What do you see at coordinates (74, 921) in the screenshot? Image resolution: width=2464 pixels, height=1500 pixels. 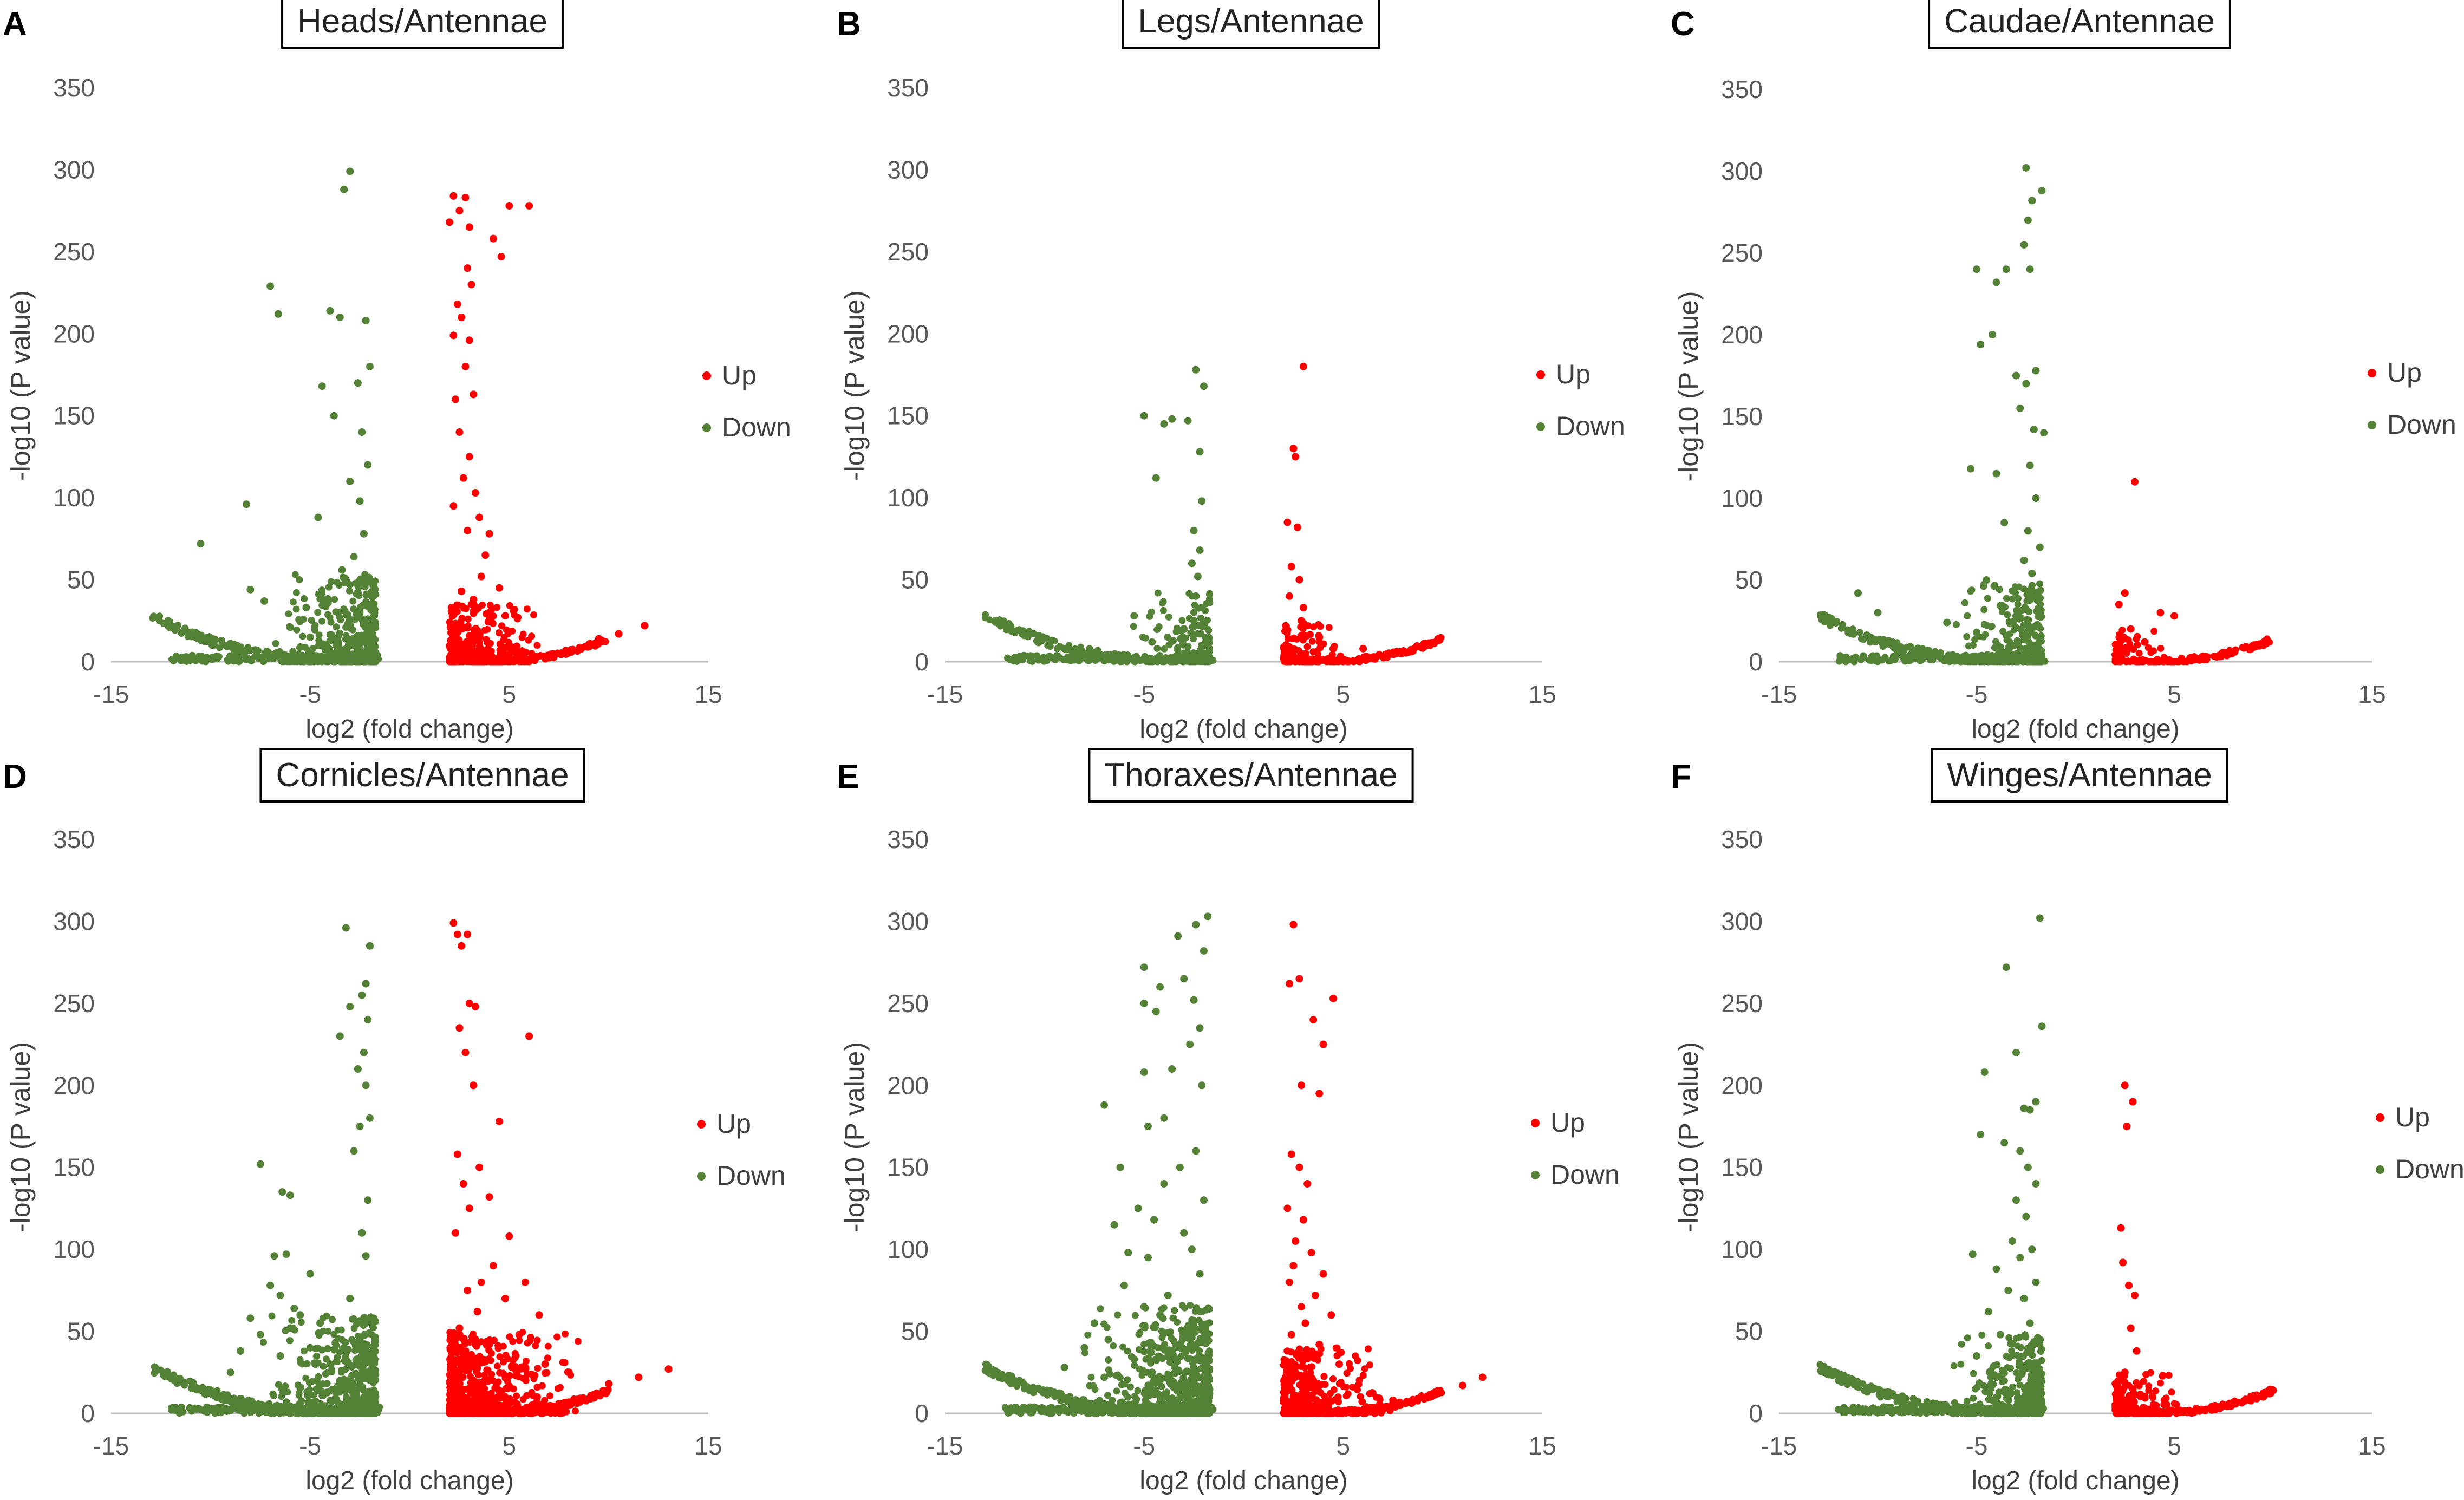 I see `y-tick-label: 300` at bounding box center [74, 921].